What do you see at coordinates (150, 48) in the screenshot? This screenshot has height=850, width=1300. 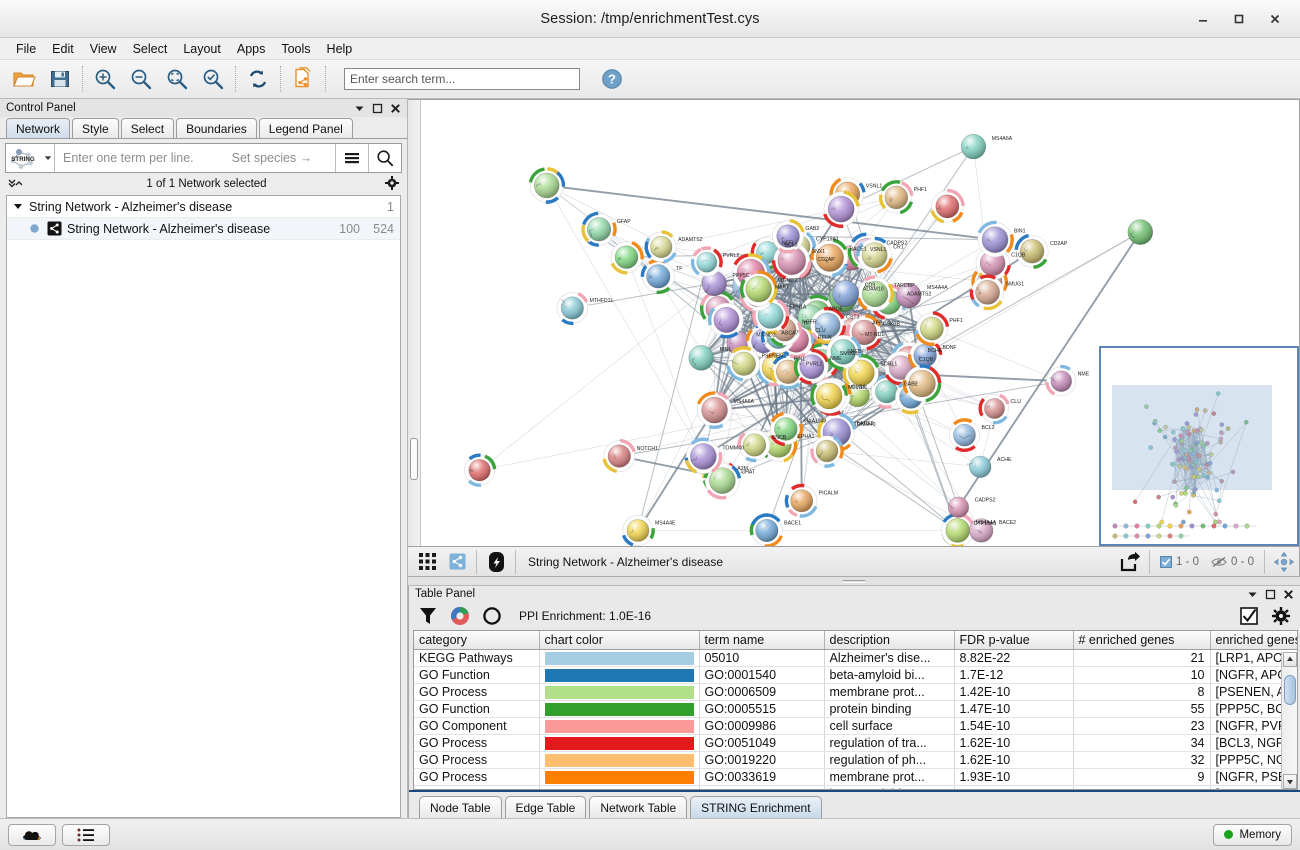 I see `menu-select: Select` at bounding box center [150, 48].